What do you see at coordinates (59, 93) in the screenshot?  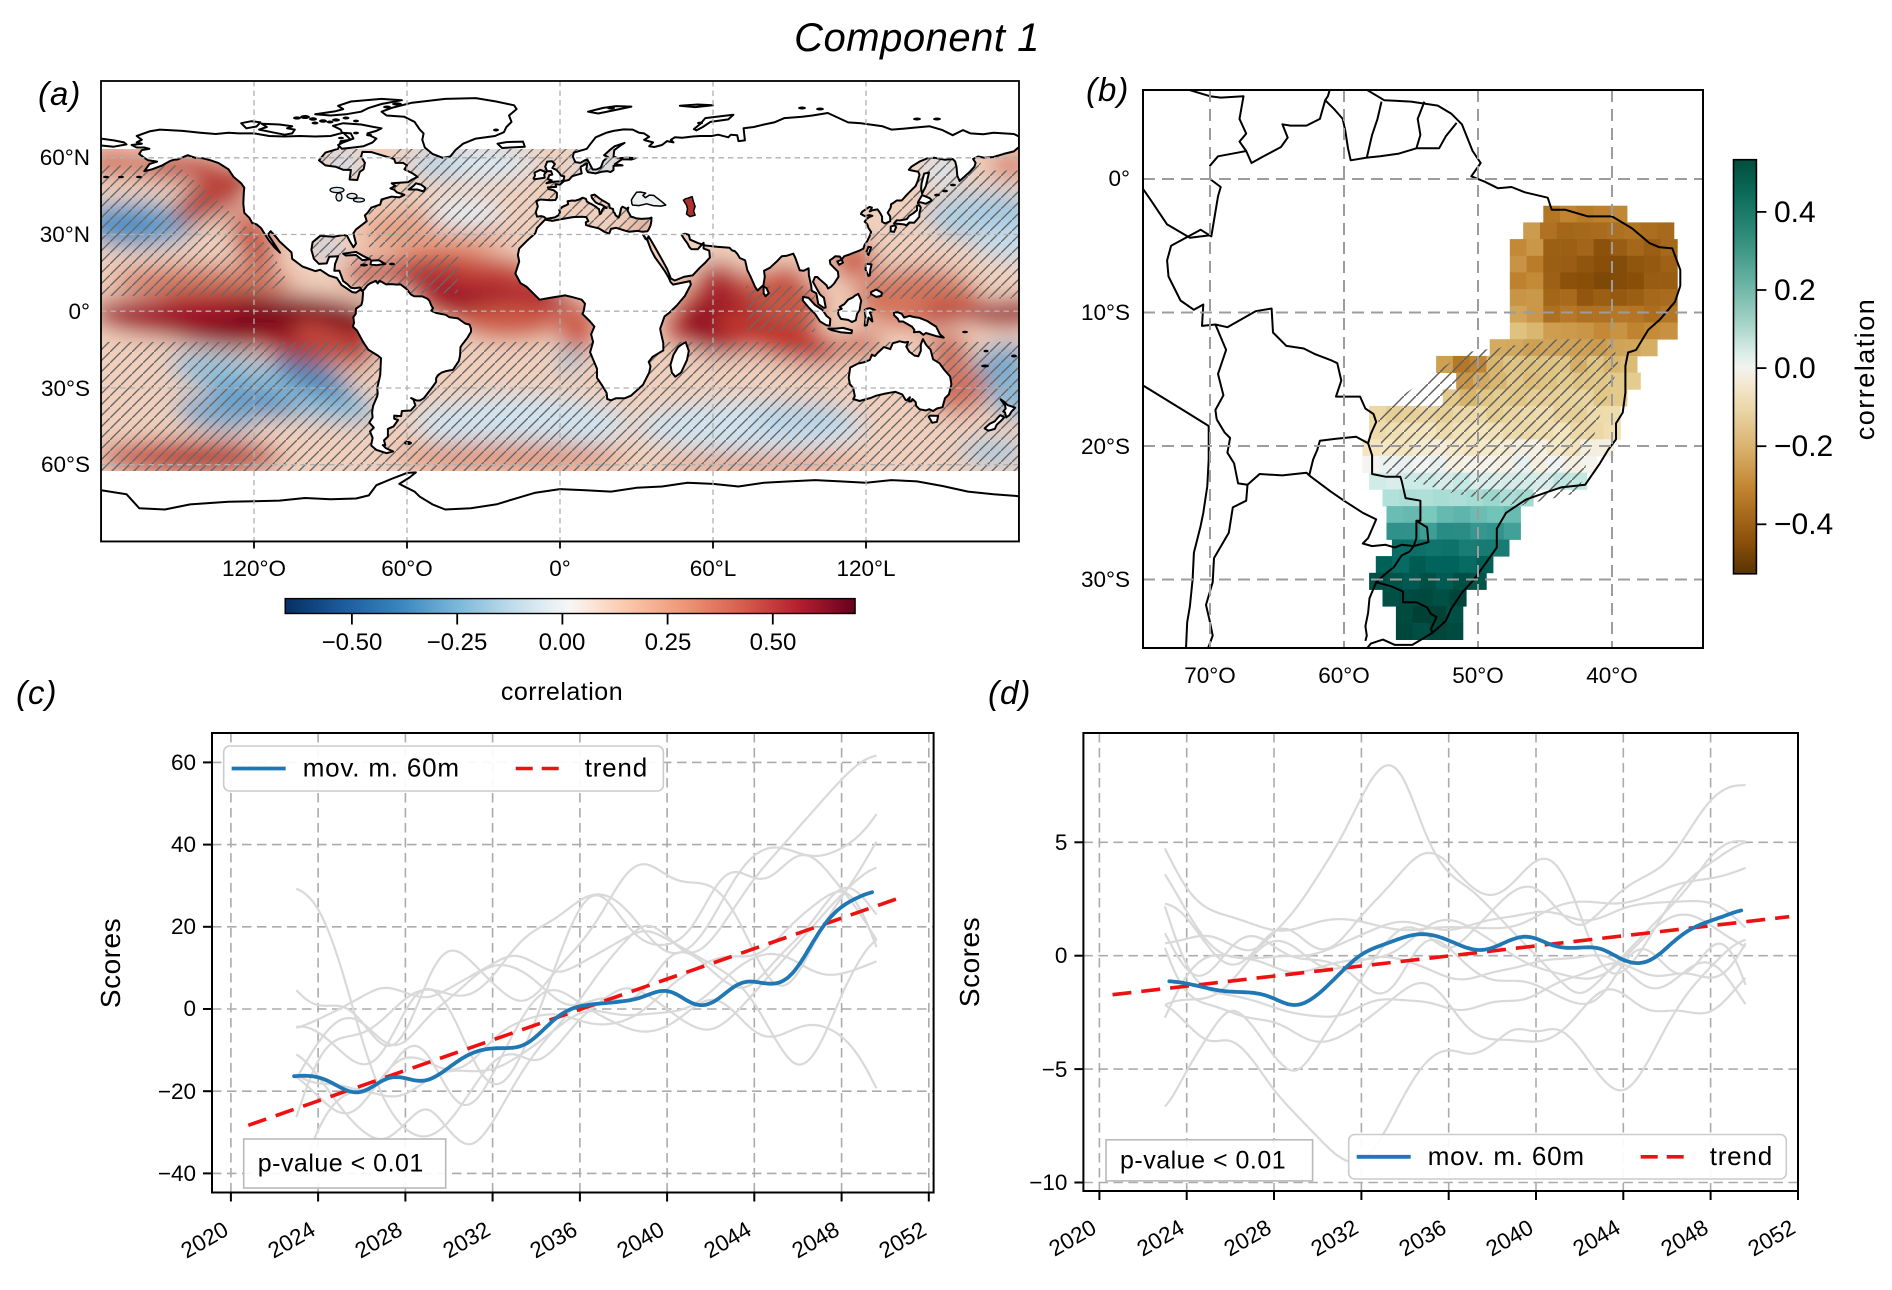 I see `svg-text: (a)` at bounding box center [59, 93].